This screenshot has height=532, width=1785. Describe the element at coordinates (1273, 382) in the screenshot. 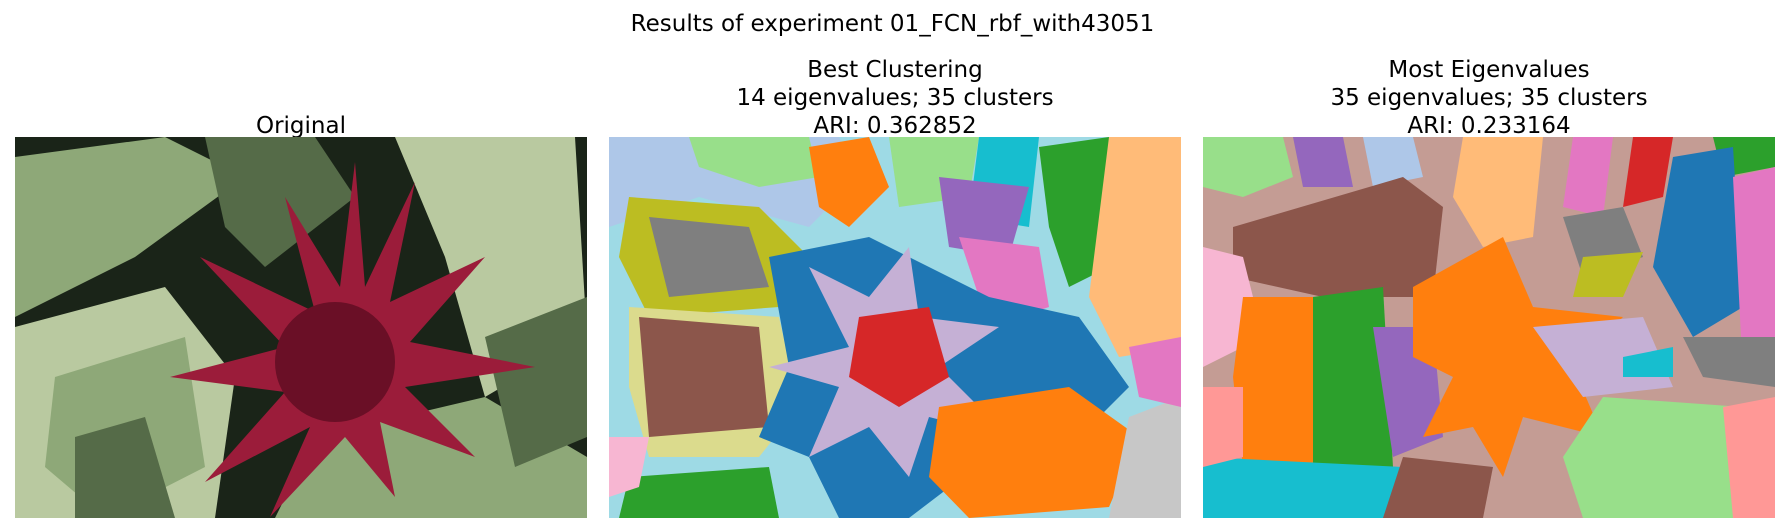

I see `region-orange-left` at that location.